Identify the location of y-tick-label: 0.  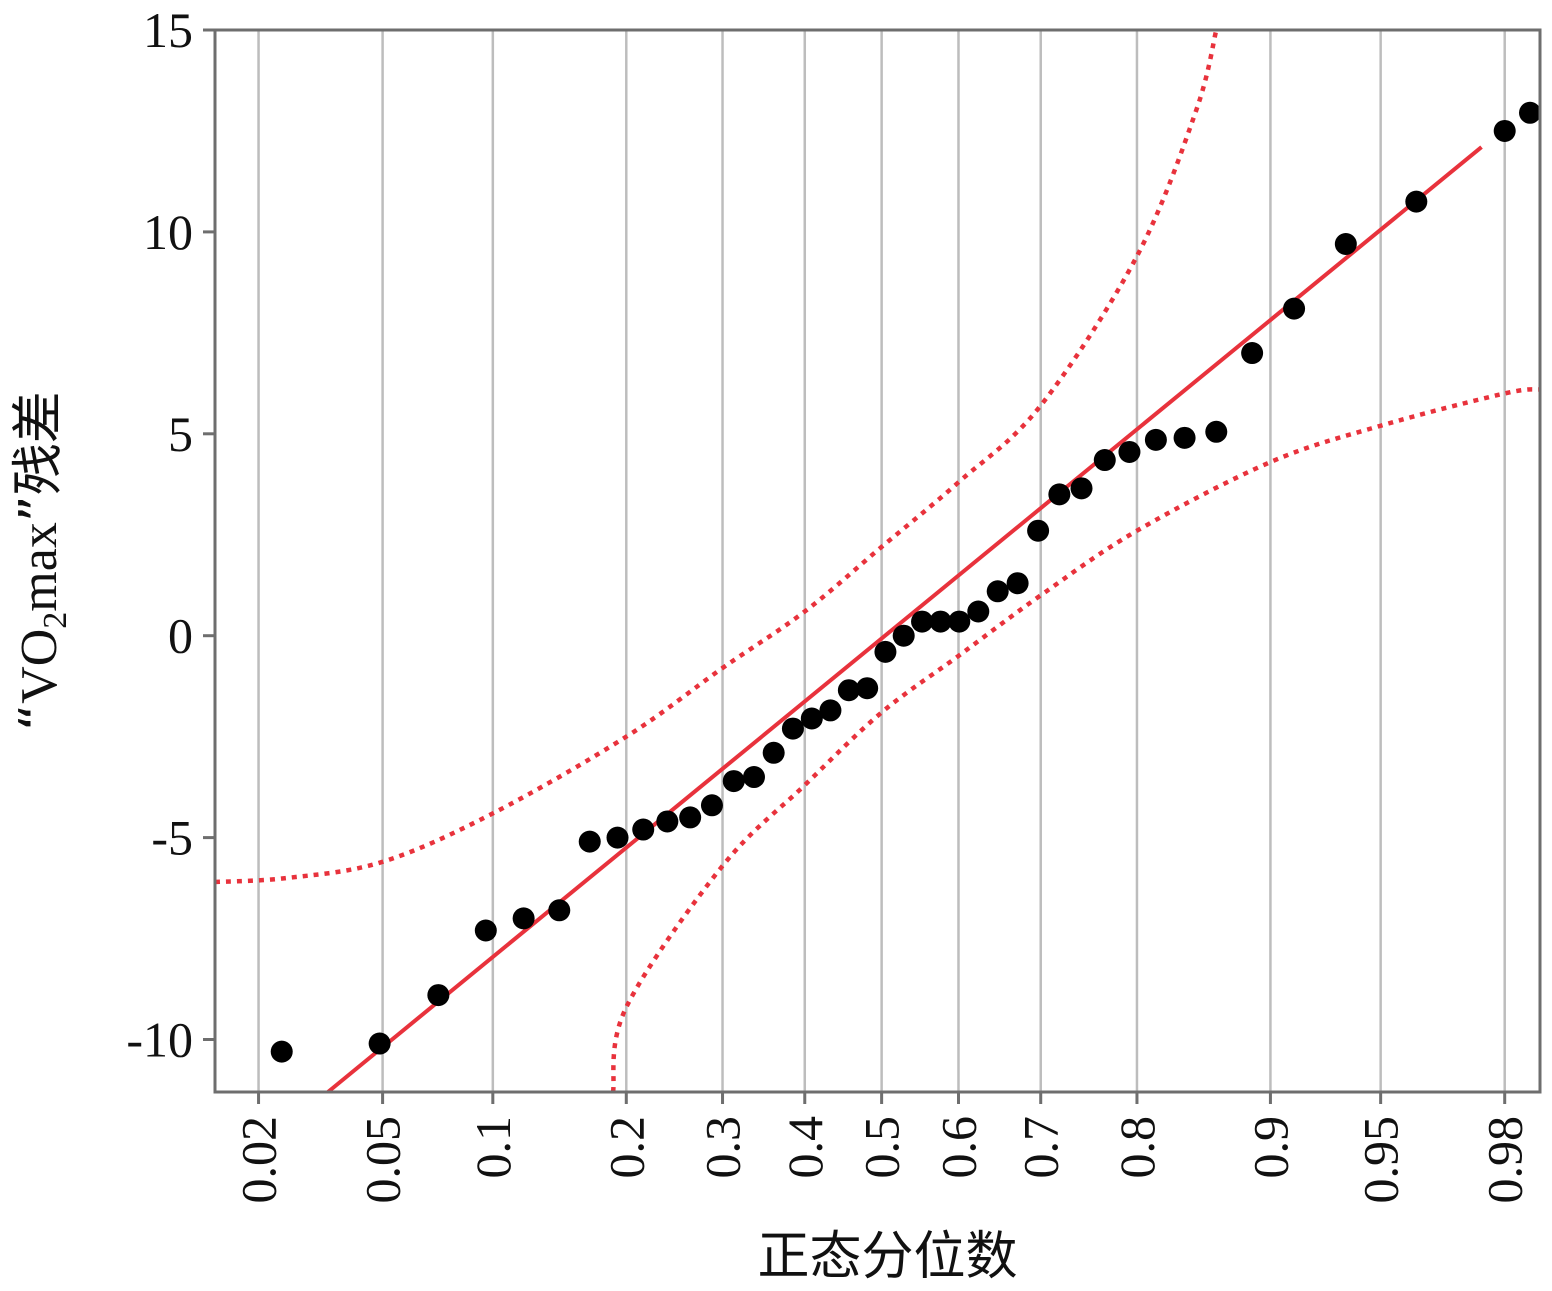
(180, 636).